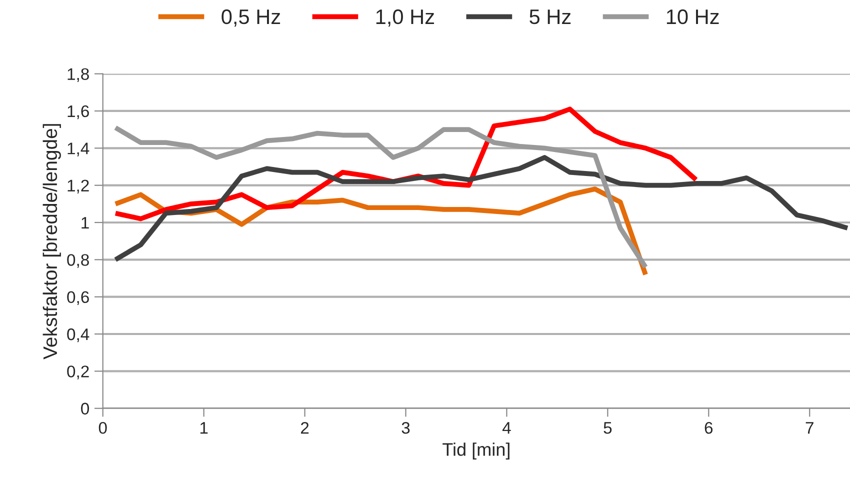 The height and width of the screenshot is (492, 850). I want to click on y-tick-label: 0,4, so click(78, 335).